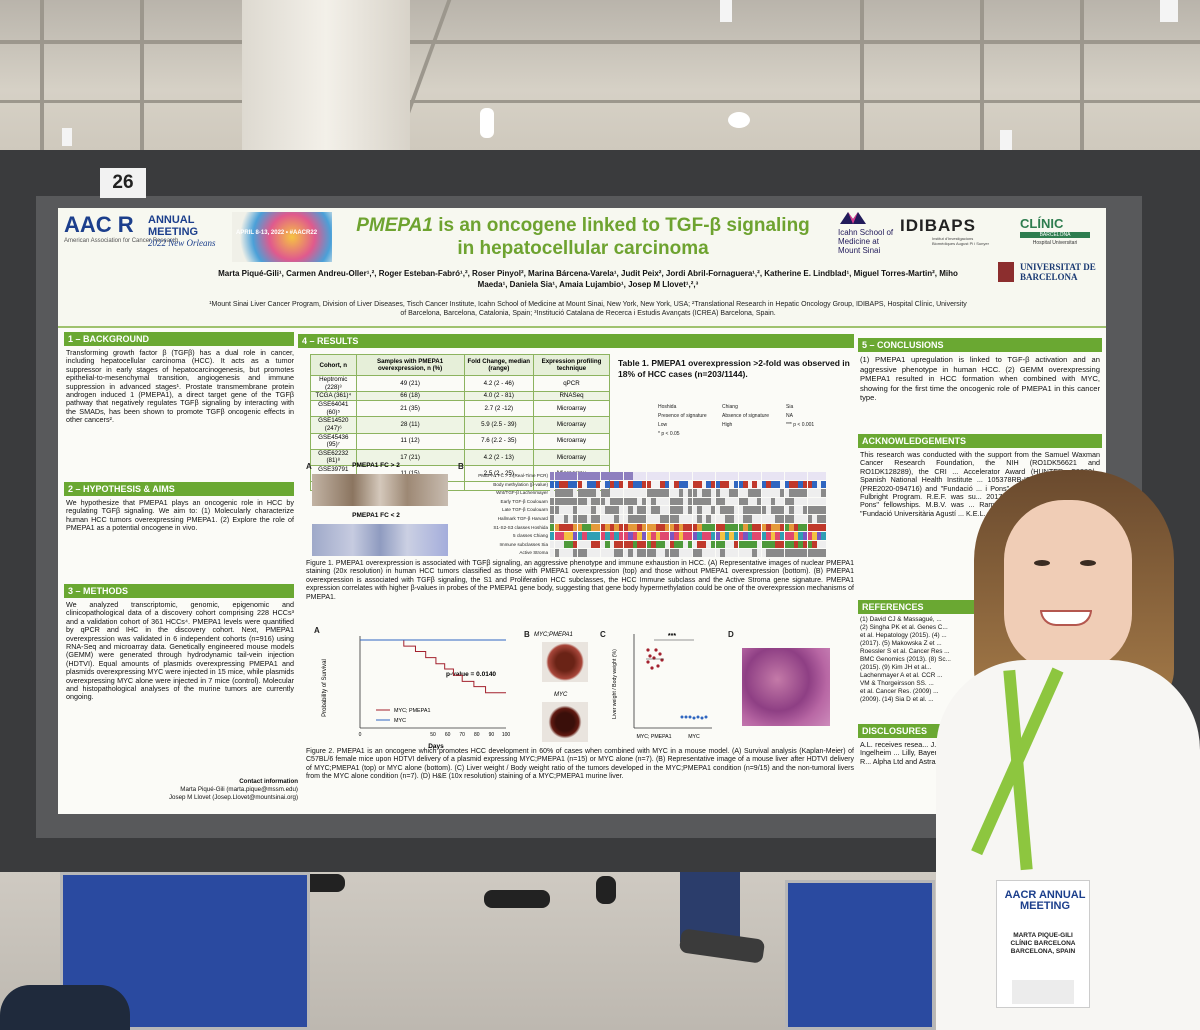 This screenshot has height=1030, width=1200. I want to click on table-cell: 4.2 (2 - 13), so click(498, 457).